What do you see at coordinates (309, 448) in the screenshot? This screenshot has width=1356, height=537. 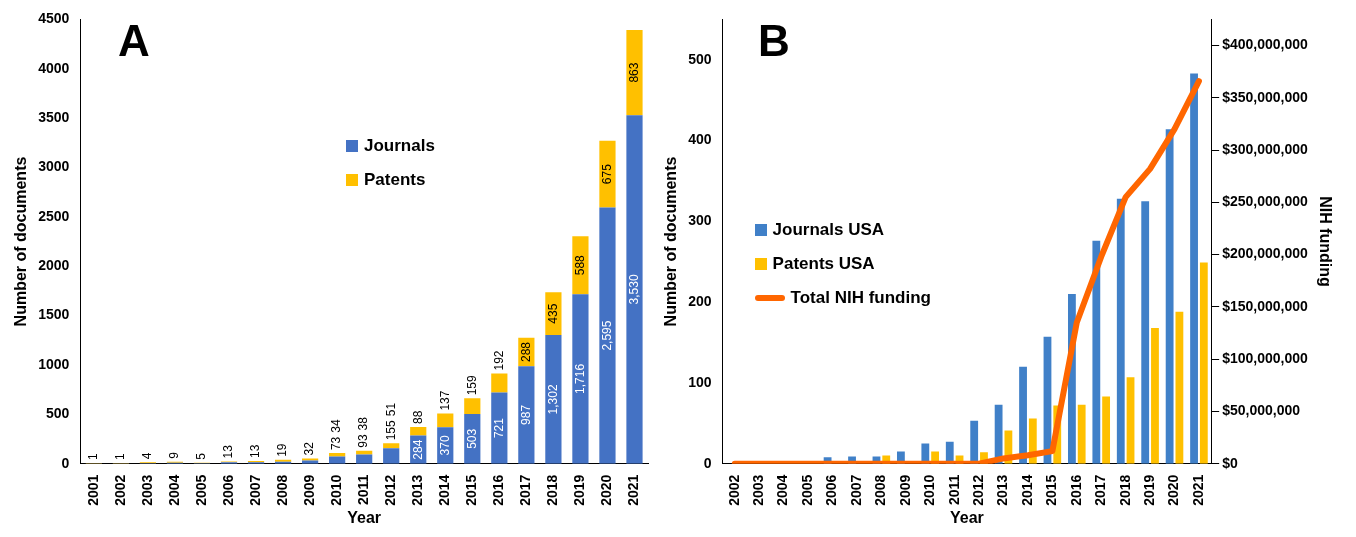 I see `data-label: 32` at bounding box center [309, 448].